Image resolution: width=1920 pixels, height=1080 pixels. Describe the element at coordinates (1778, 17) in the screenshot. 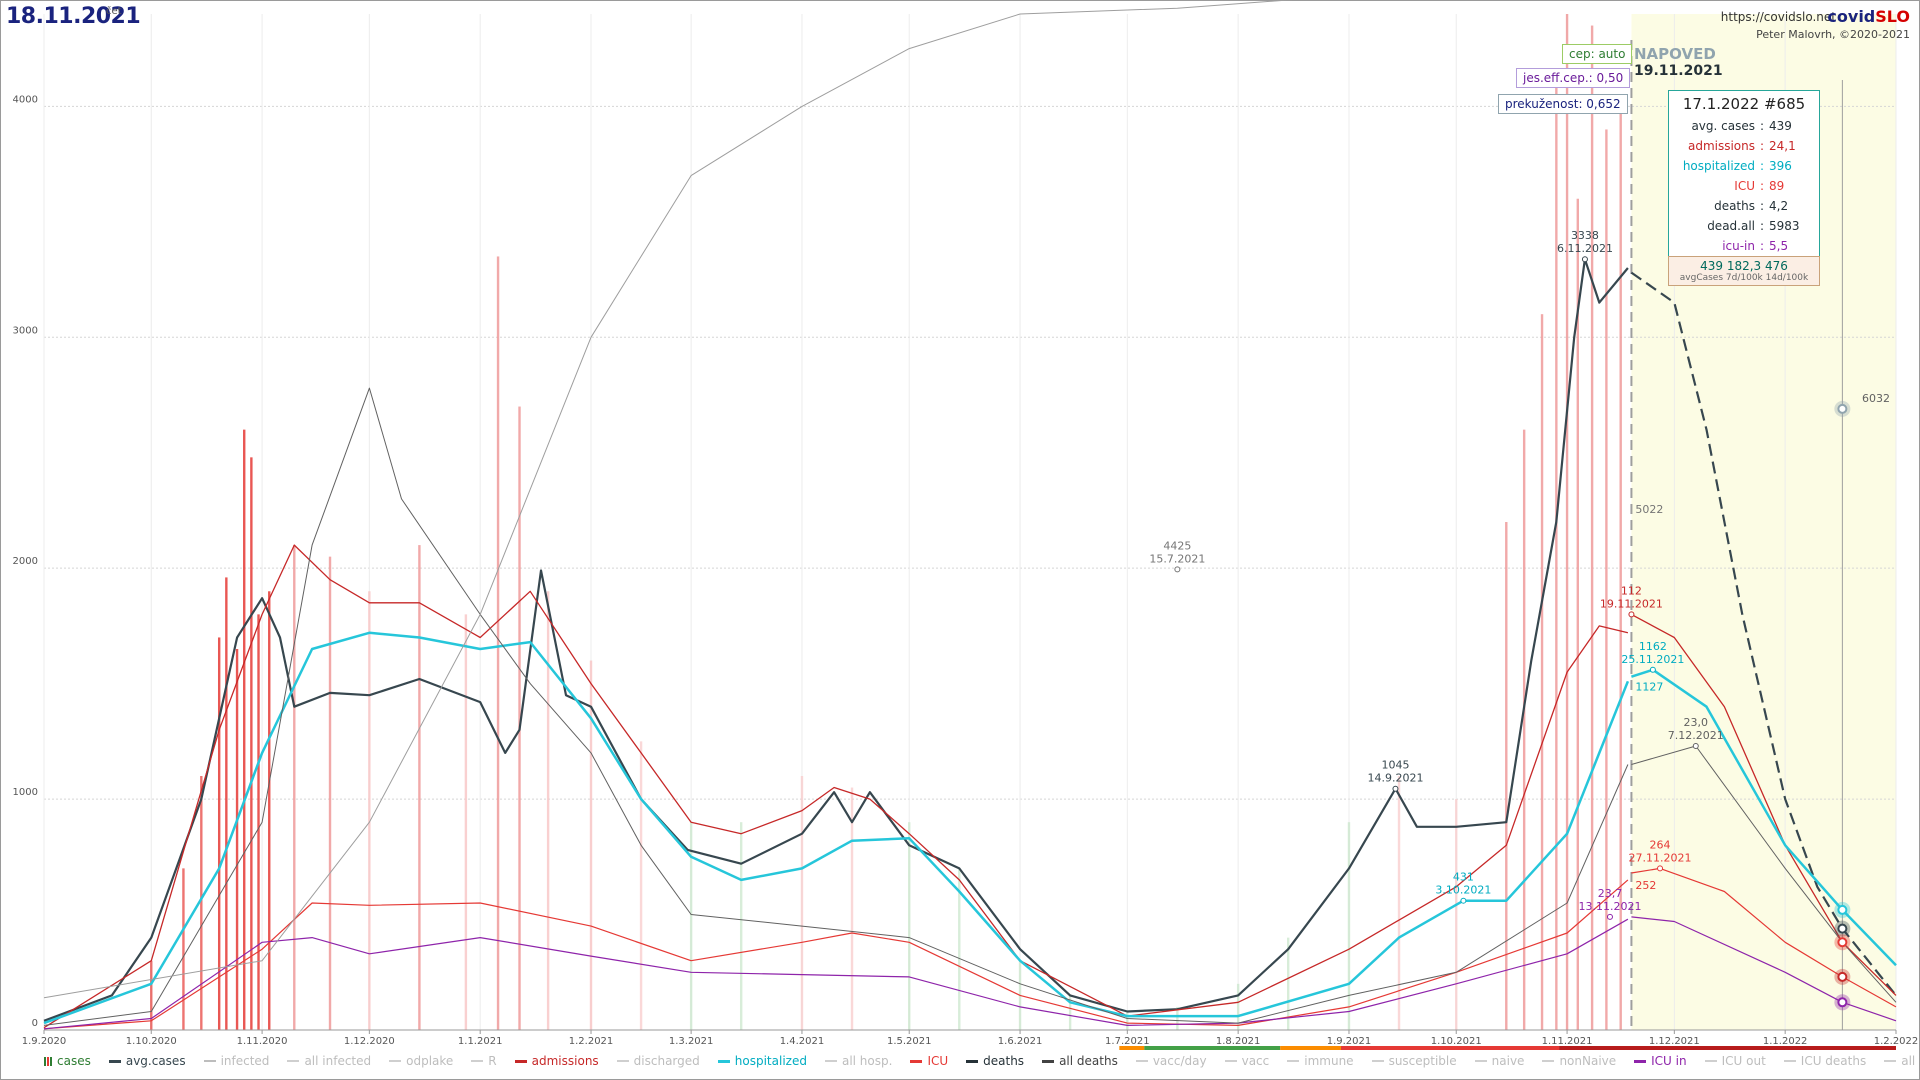

I see `site-url: https://covidslo.net` at that location.